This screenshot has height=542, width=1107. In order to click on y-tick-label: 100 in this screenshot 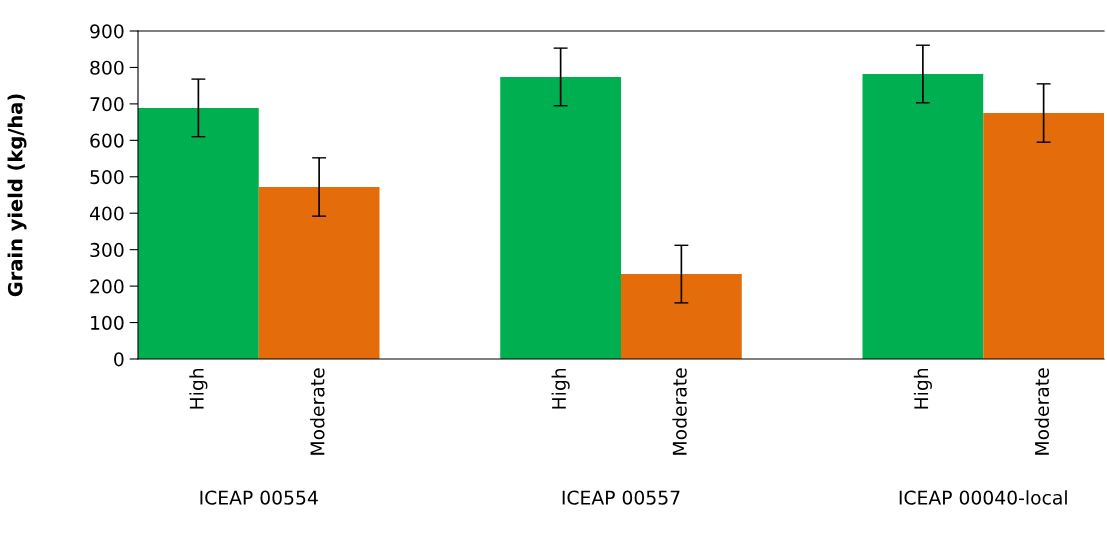, I will do `click(107, 322)`.